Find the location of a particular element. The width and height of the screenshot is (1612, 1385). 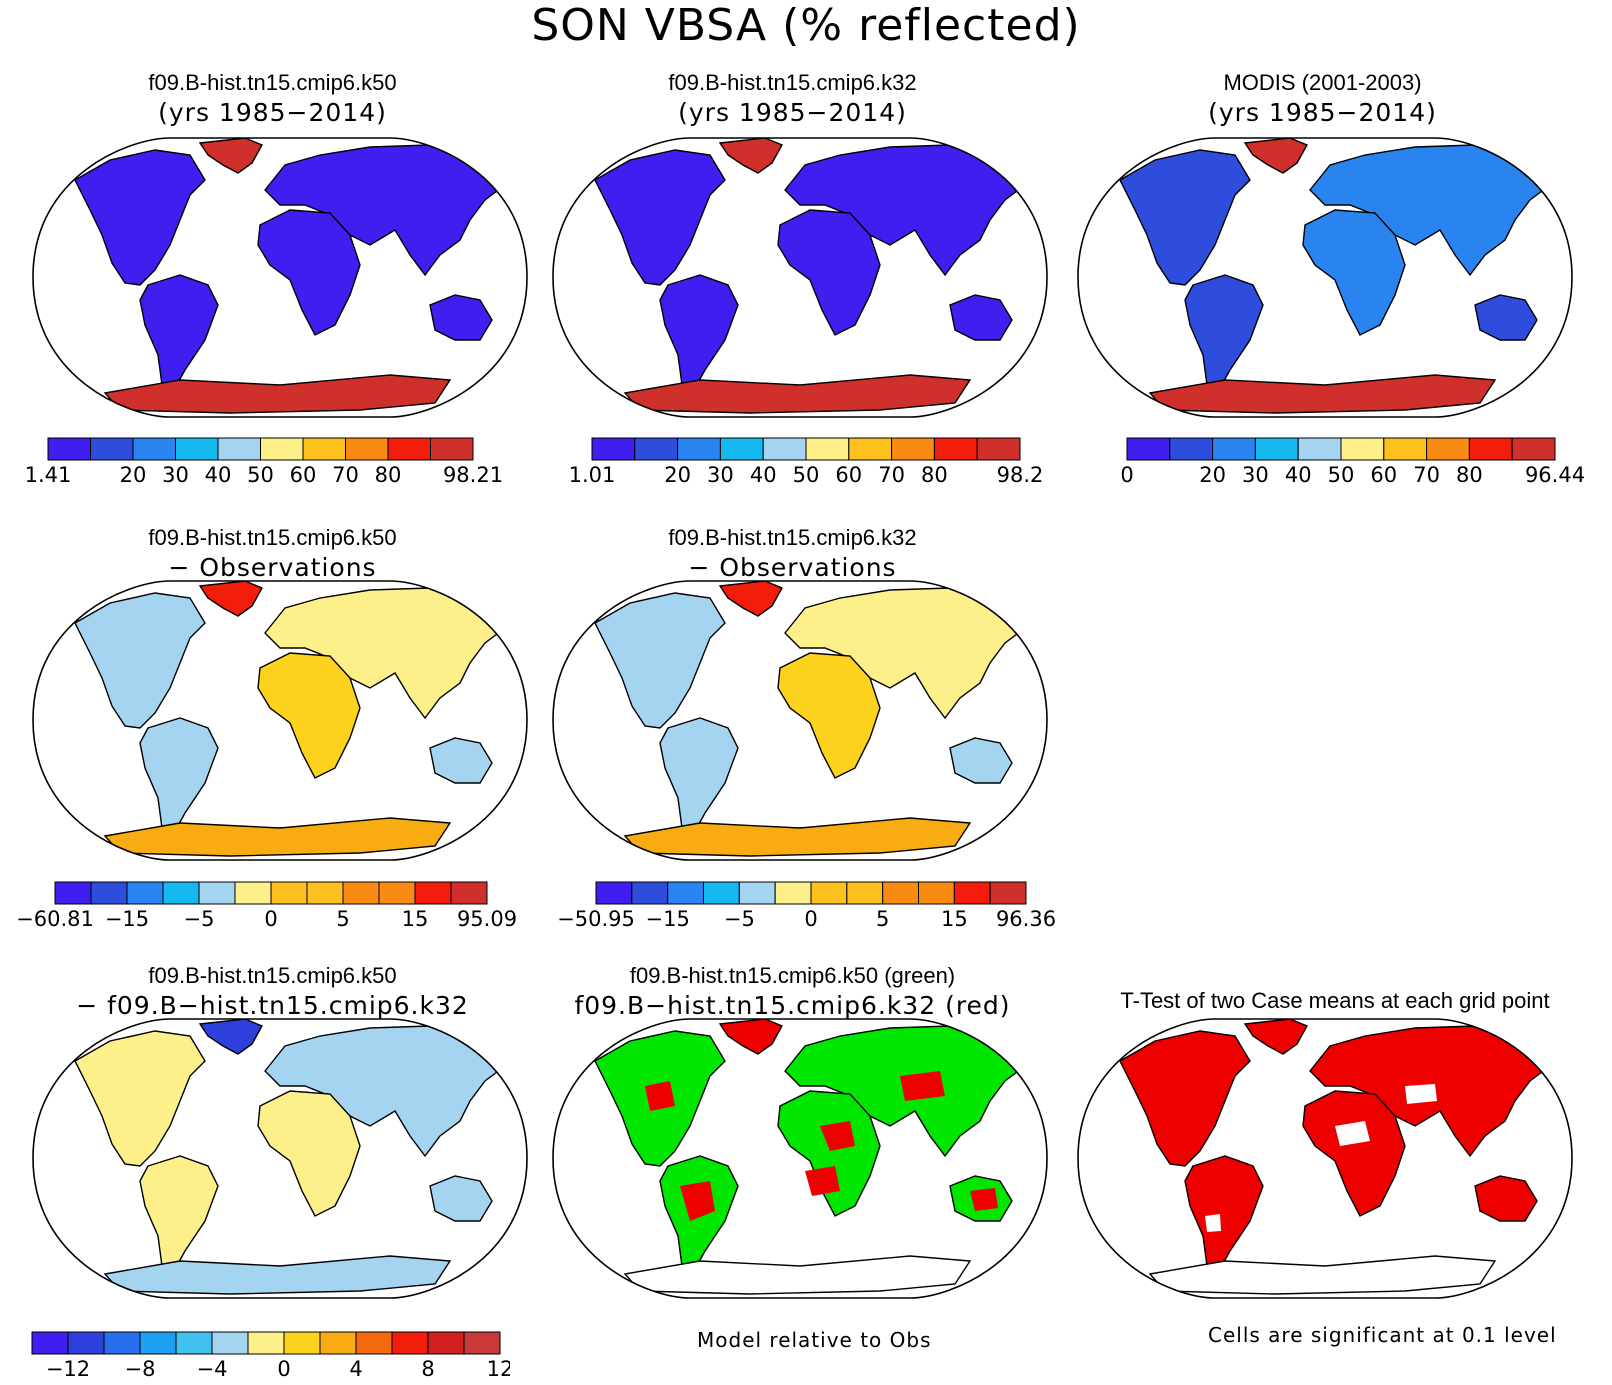

panel-title-case2-obs: f09.B-hist.tn15.cmip6.k32 is located at coordinates (792, 537).